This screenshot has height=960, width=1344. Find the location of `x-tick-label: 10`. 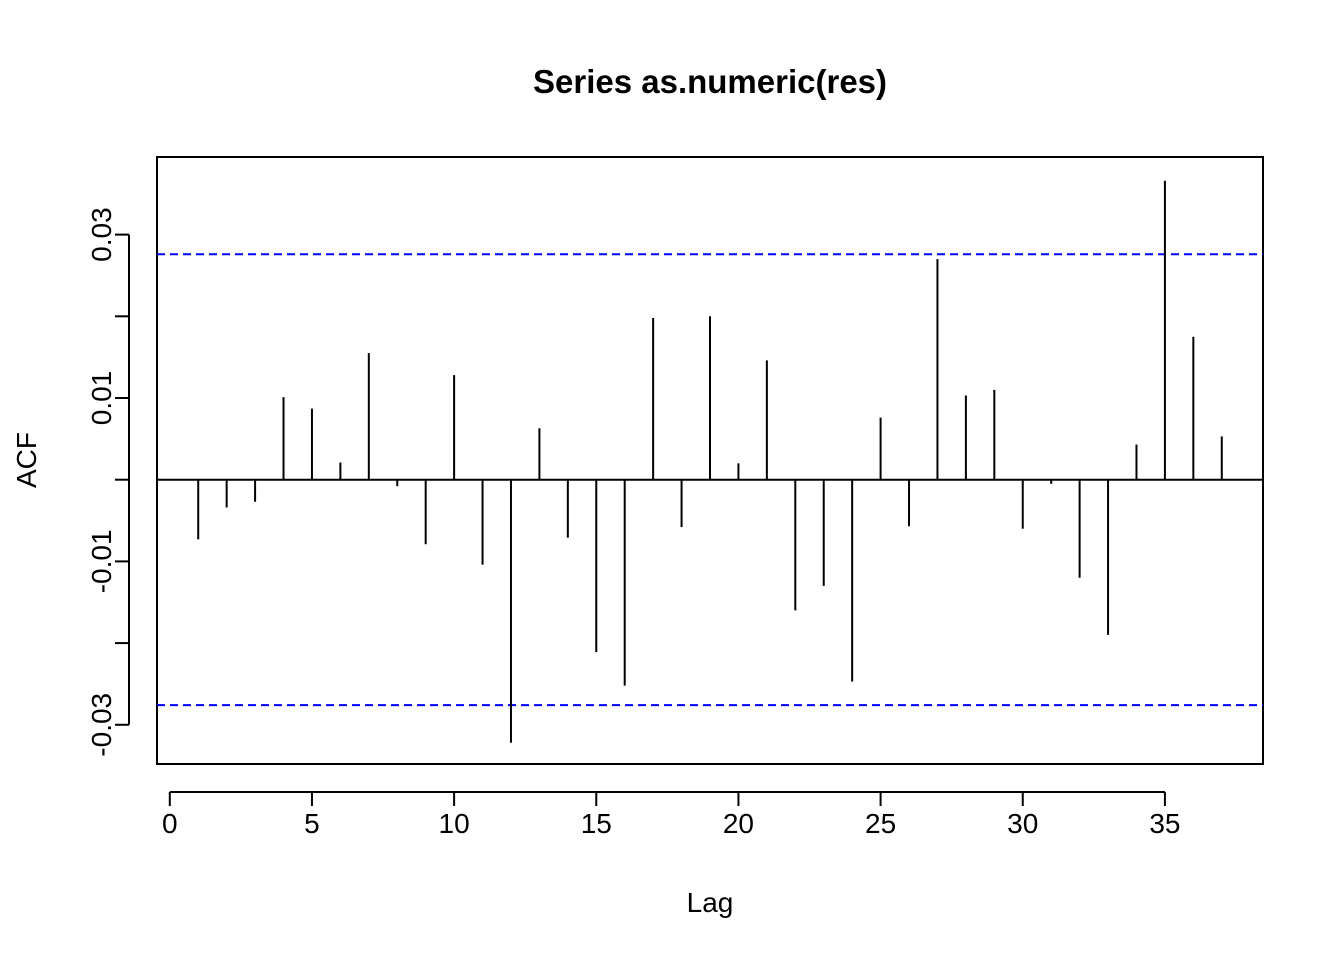

x-tick-label: 10 is located at coordinates (454, 823).